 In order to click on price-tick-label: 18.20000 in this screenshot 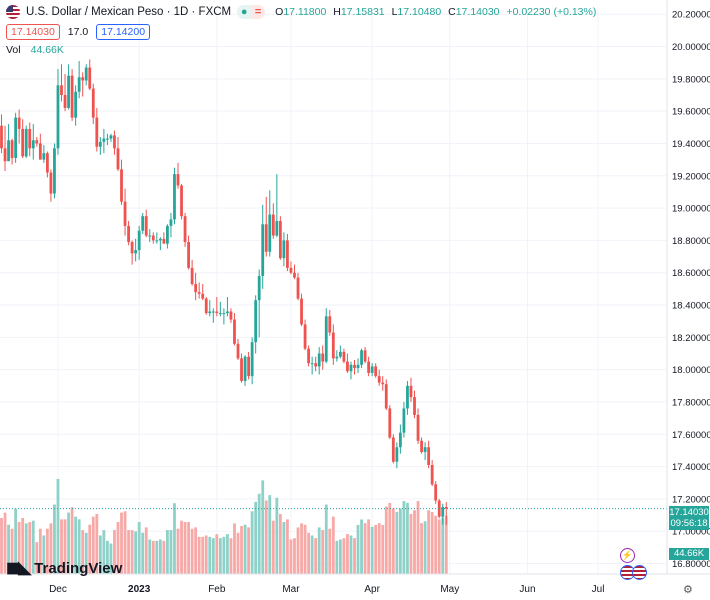, I will do `click(691, 338)`.